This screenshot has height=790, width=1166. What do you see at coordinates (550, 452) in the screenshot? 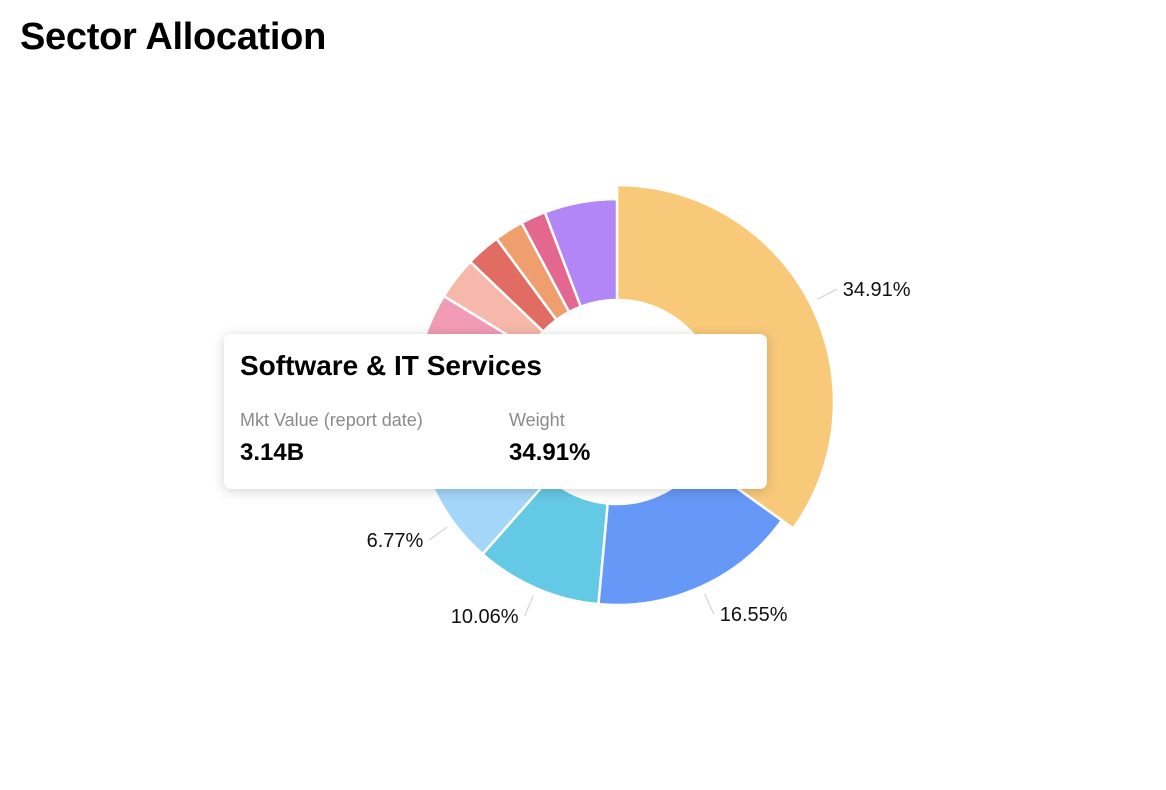
I see `tooltip-weight-value: 34.91%` at bounding box center [550, 452].